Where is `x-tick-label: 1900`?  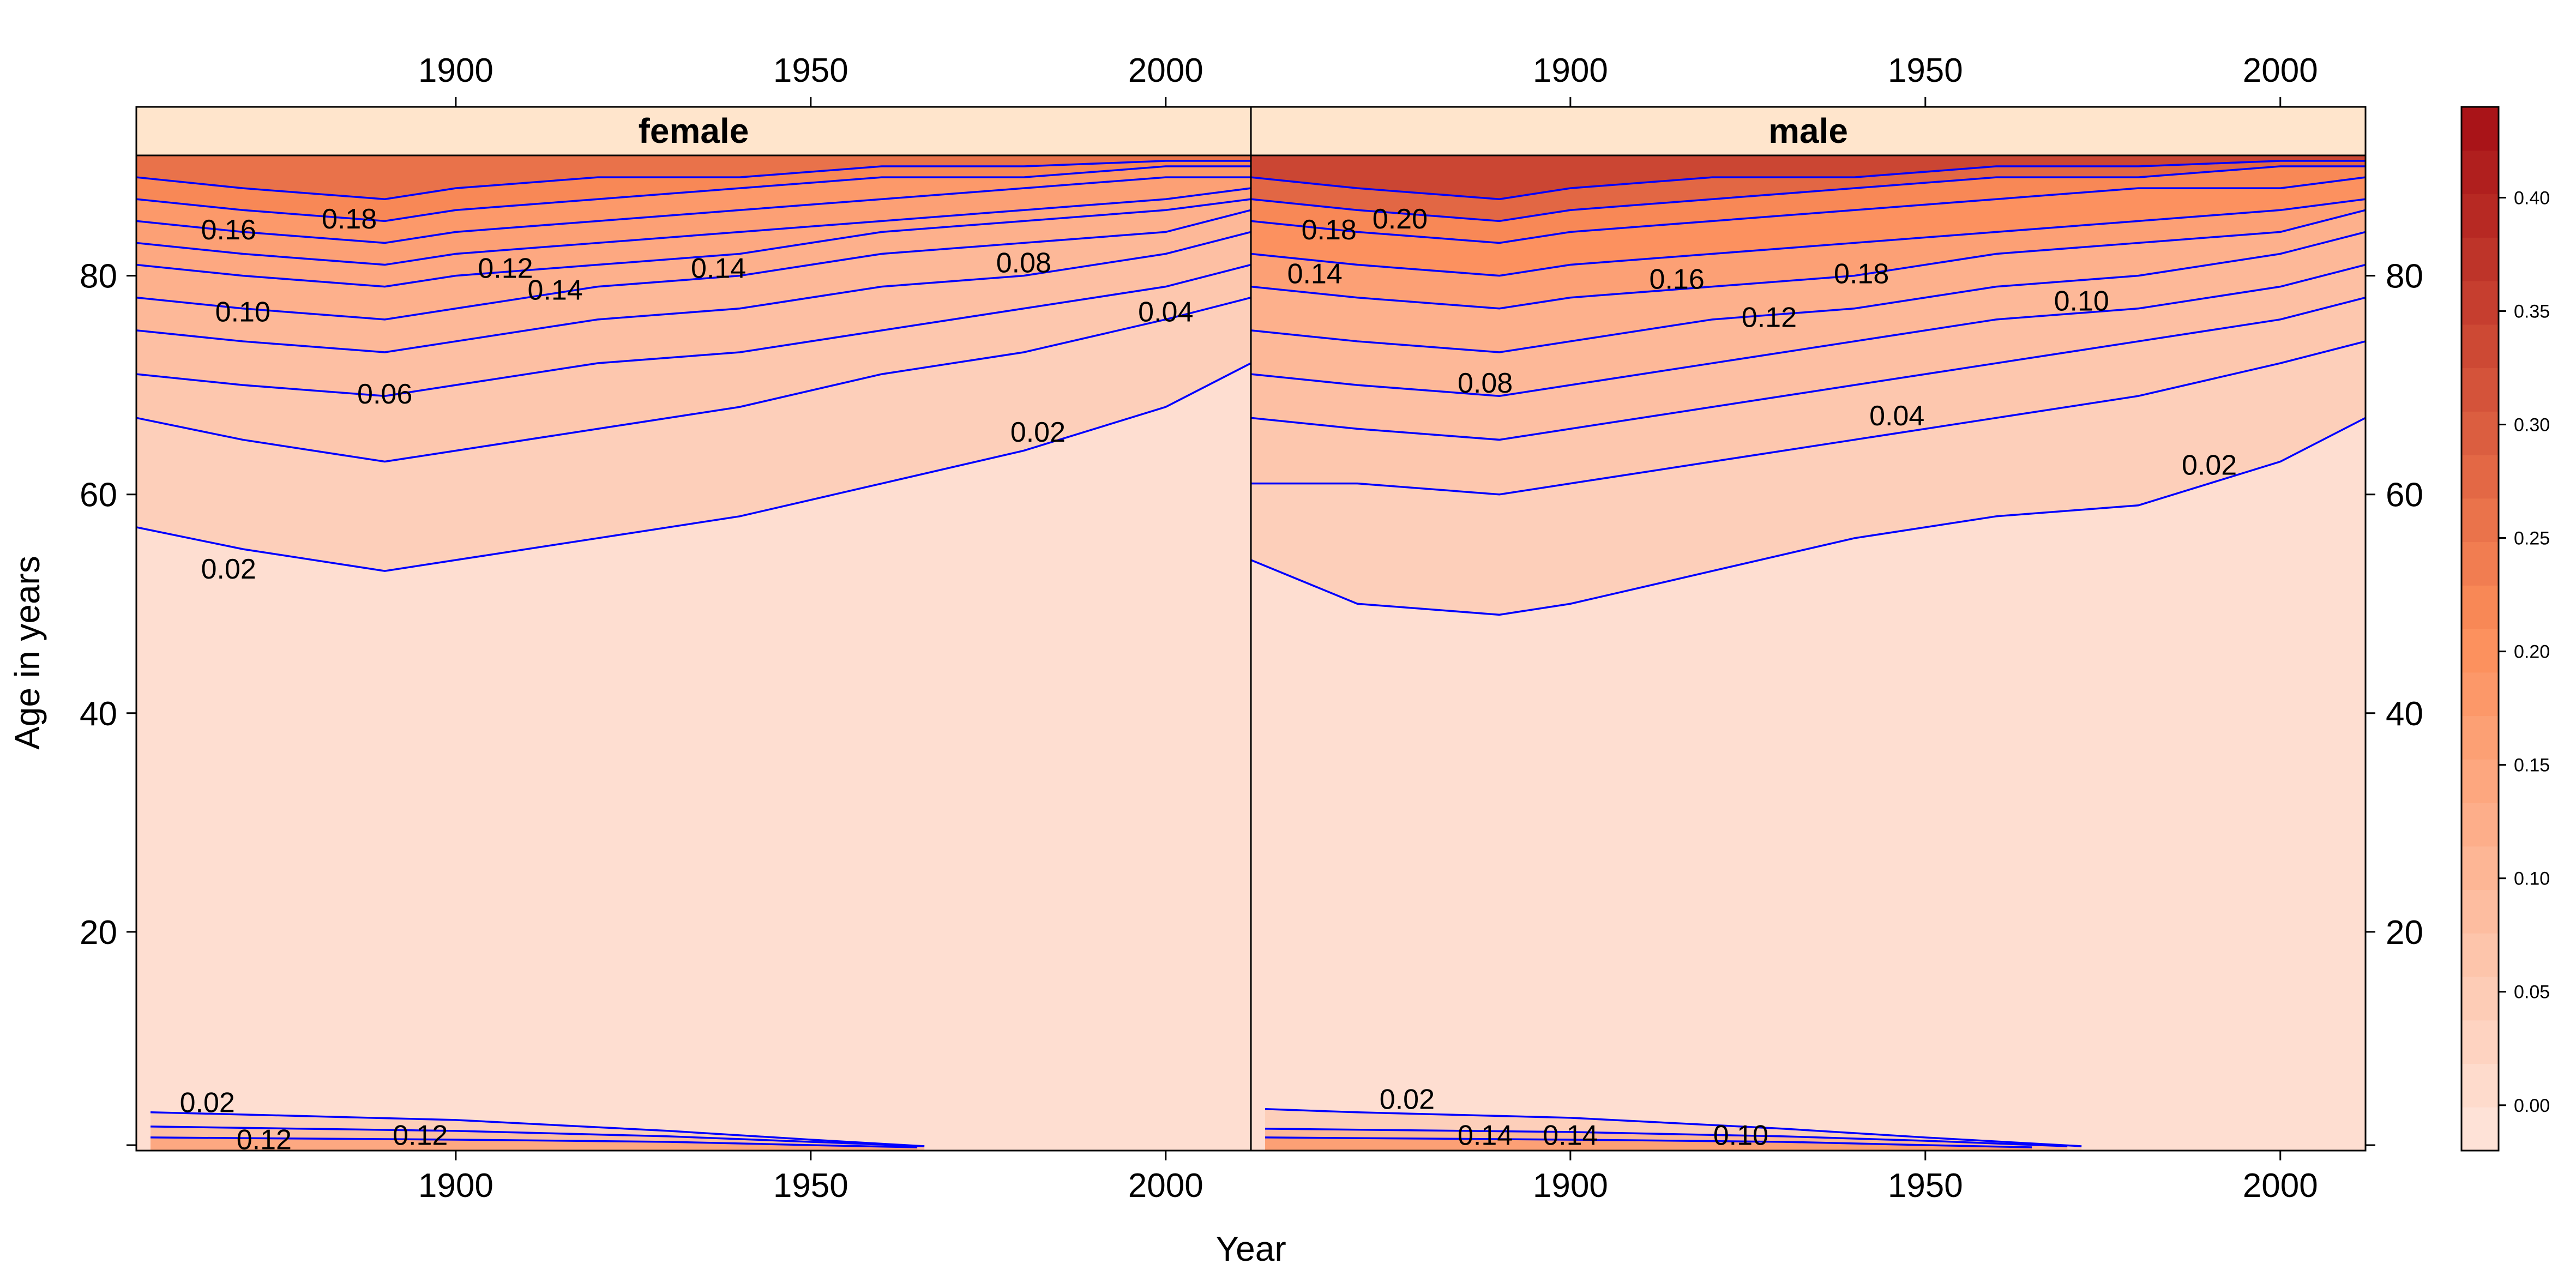 x-tick-label: 1900 is located at coordinates (455, 1186).